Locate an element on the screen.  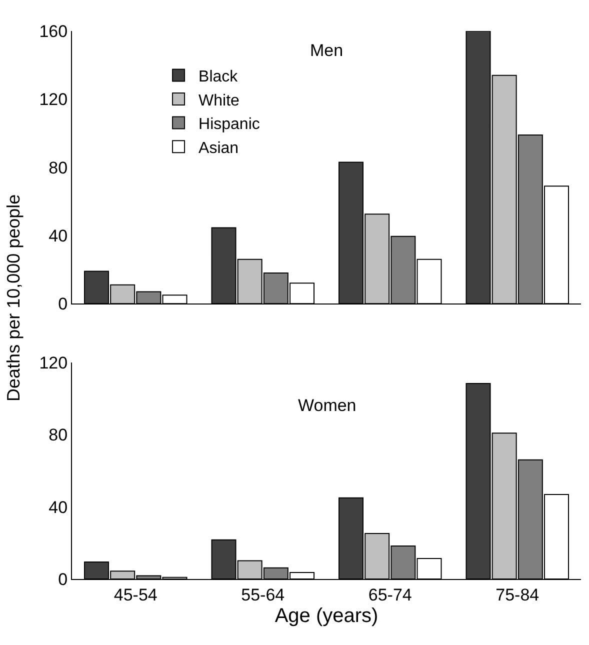
legend-label: Black is located at coordinates (218, 77).